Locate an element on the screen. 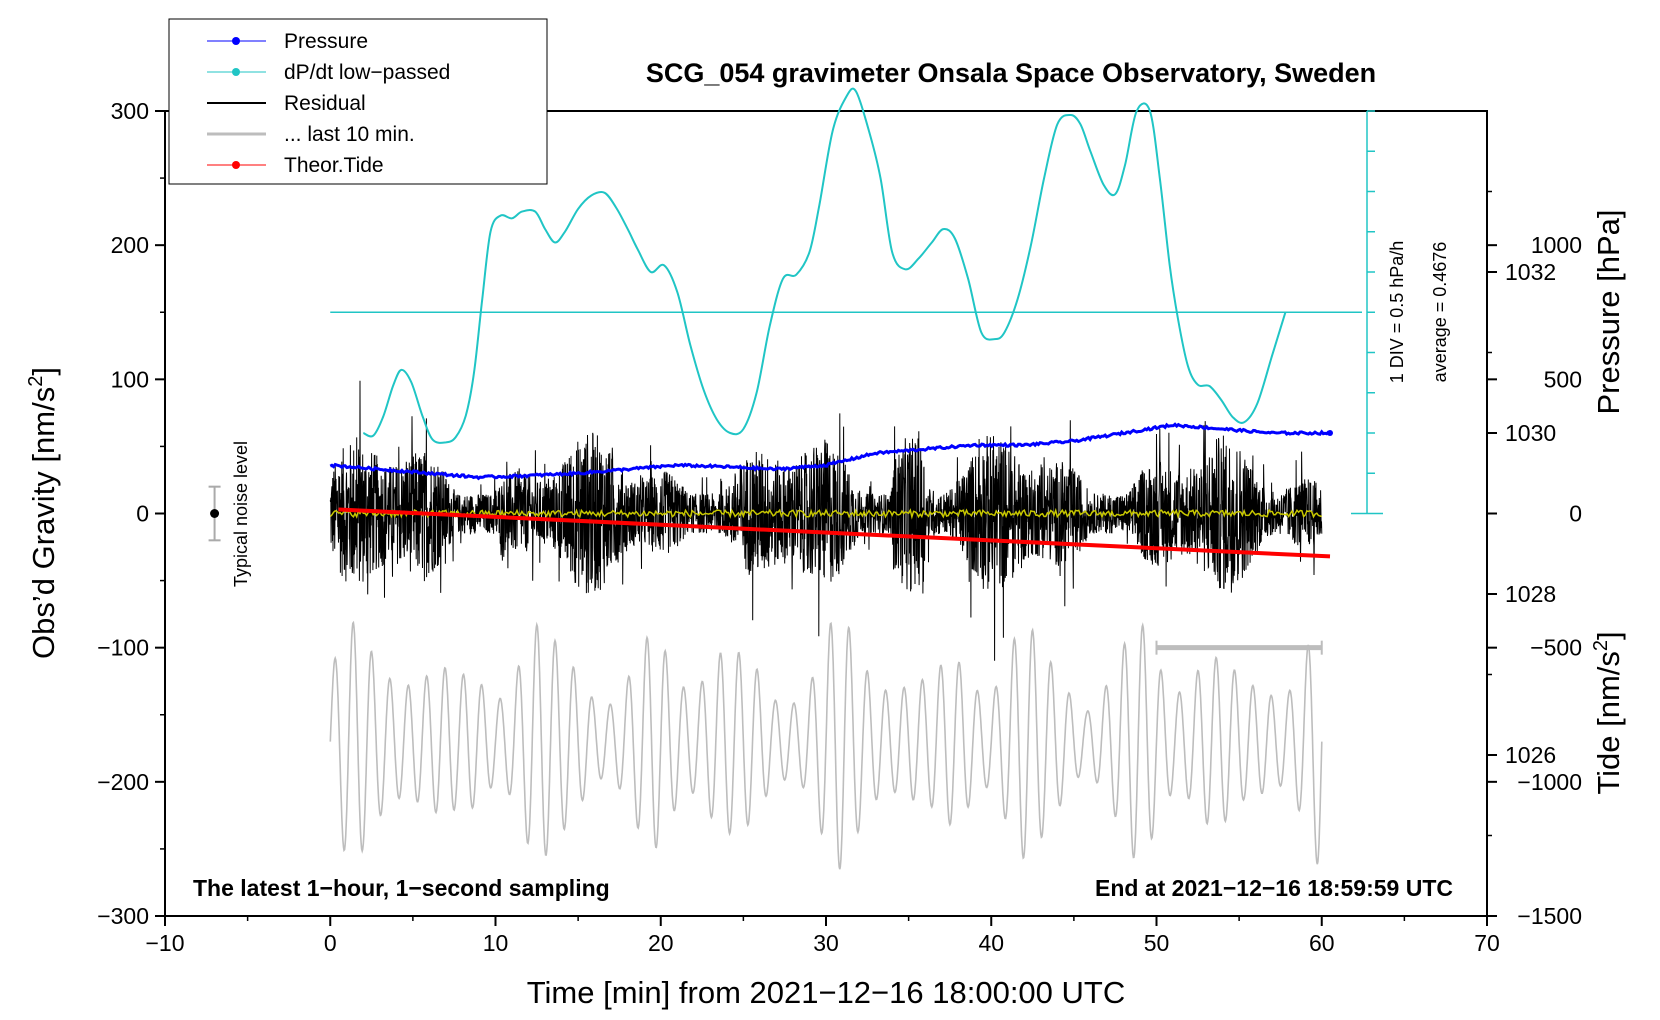 The image size is (1660, 1020). sampling-note: The latest 1−hour, 1−second sampling is located at coordinates (401, 888).